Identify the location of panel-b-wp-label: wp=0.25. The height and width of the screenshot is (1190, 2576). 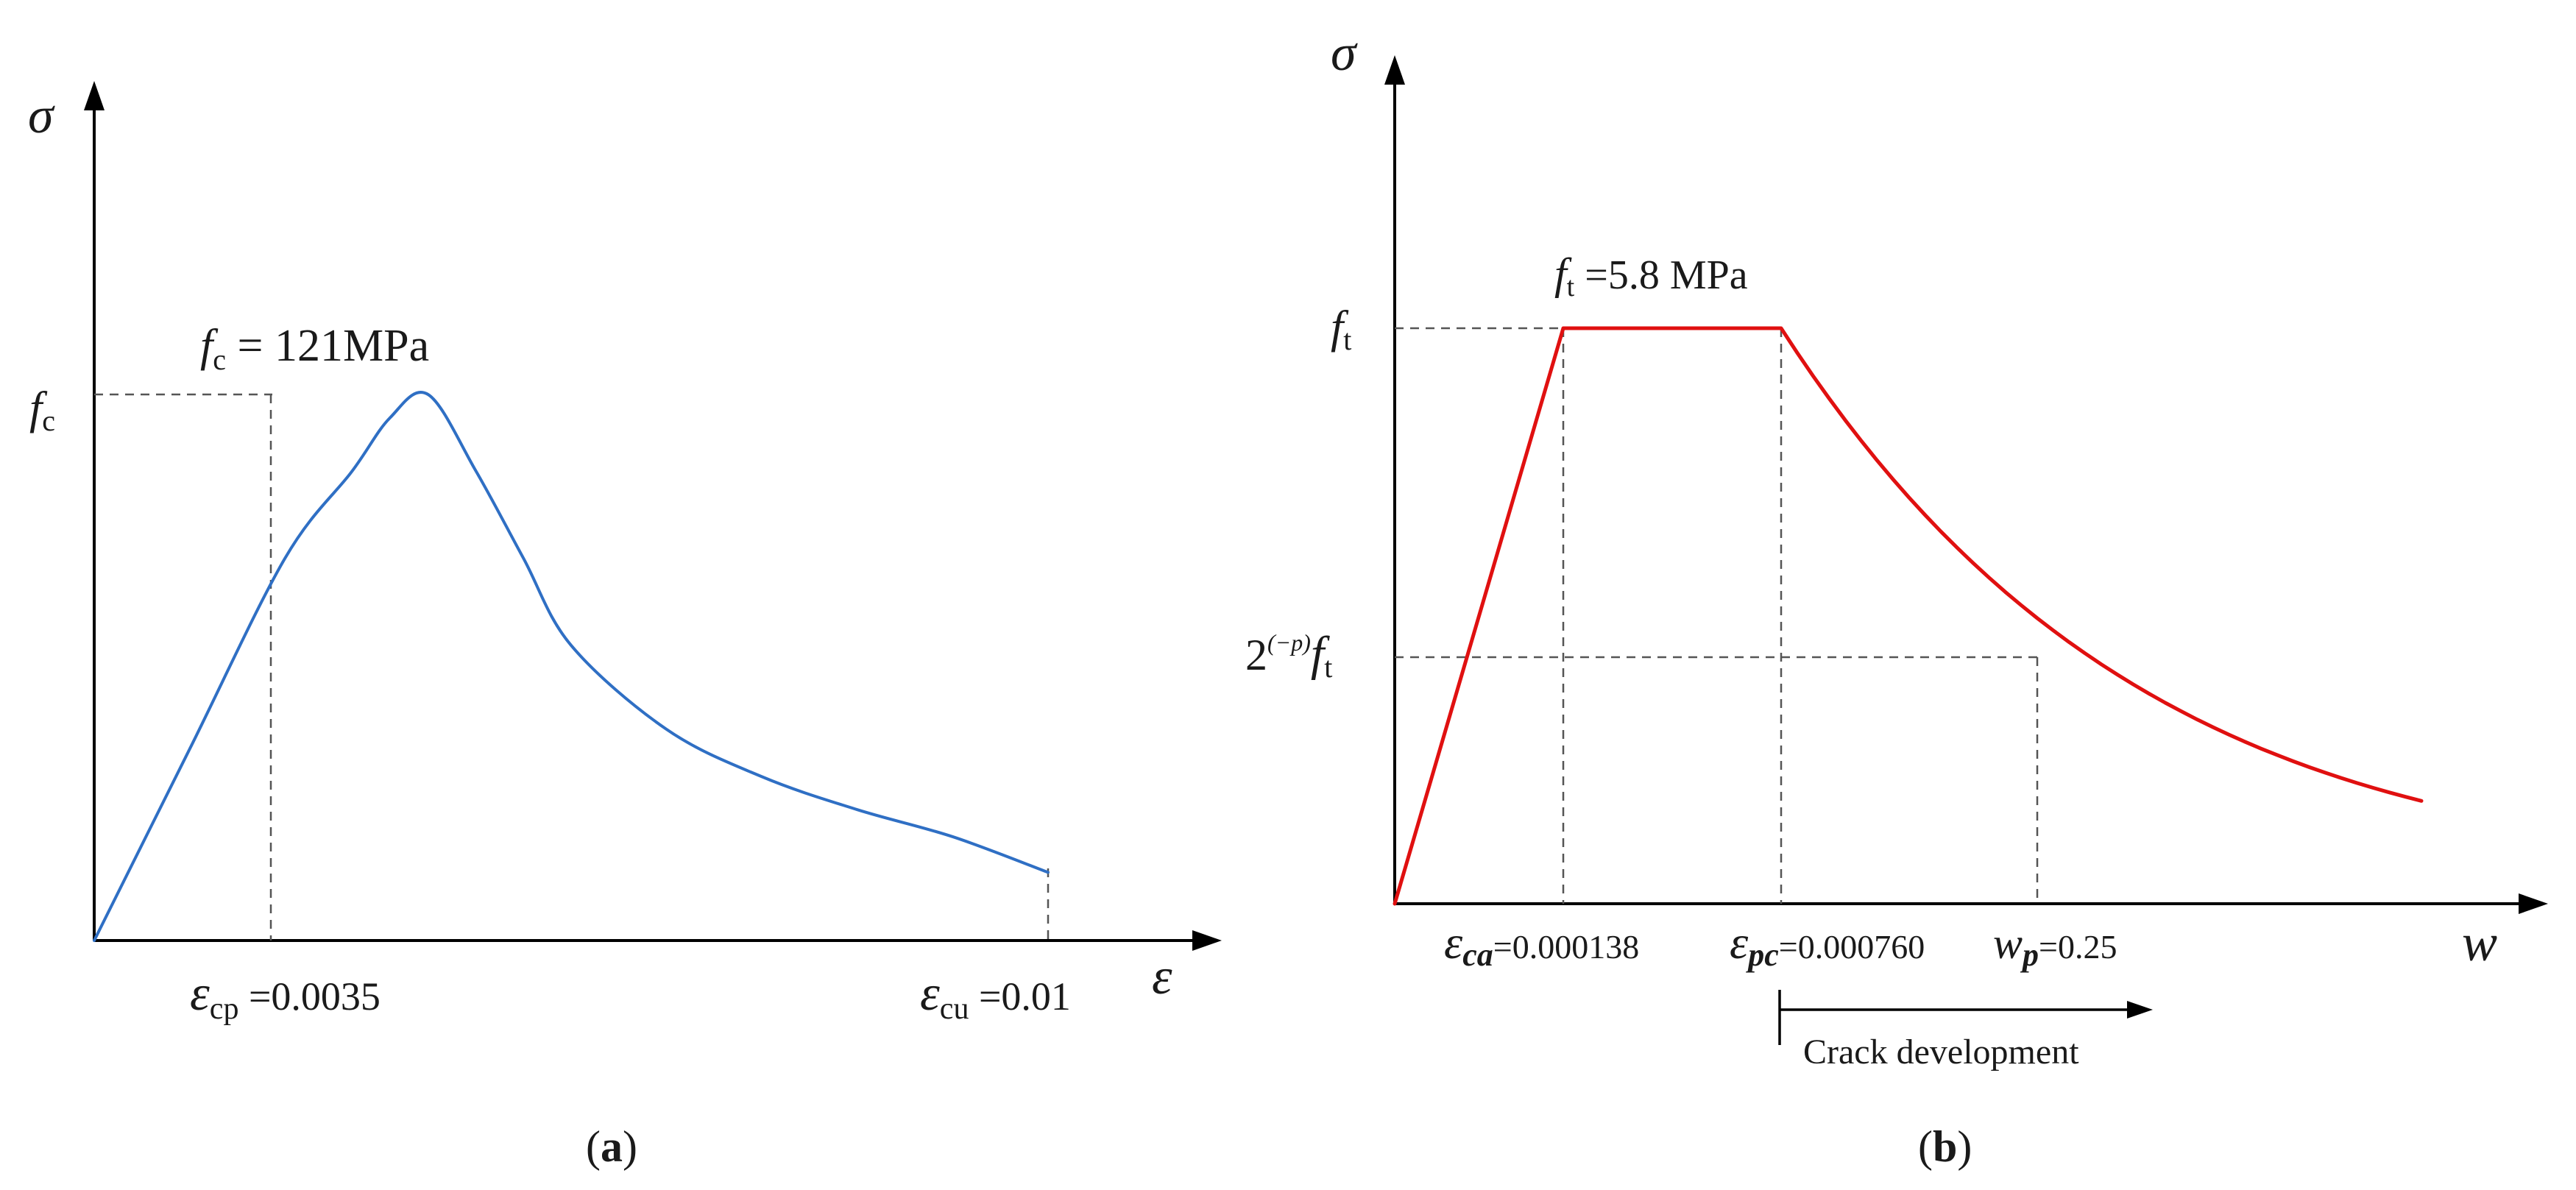
(2055, 946).